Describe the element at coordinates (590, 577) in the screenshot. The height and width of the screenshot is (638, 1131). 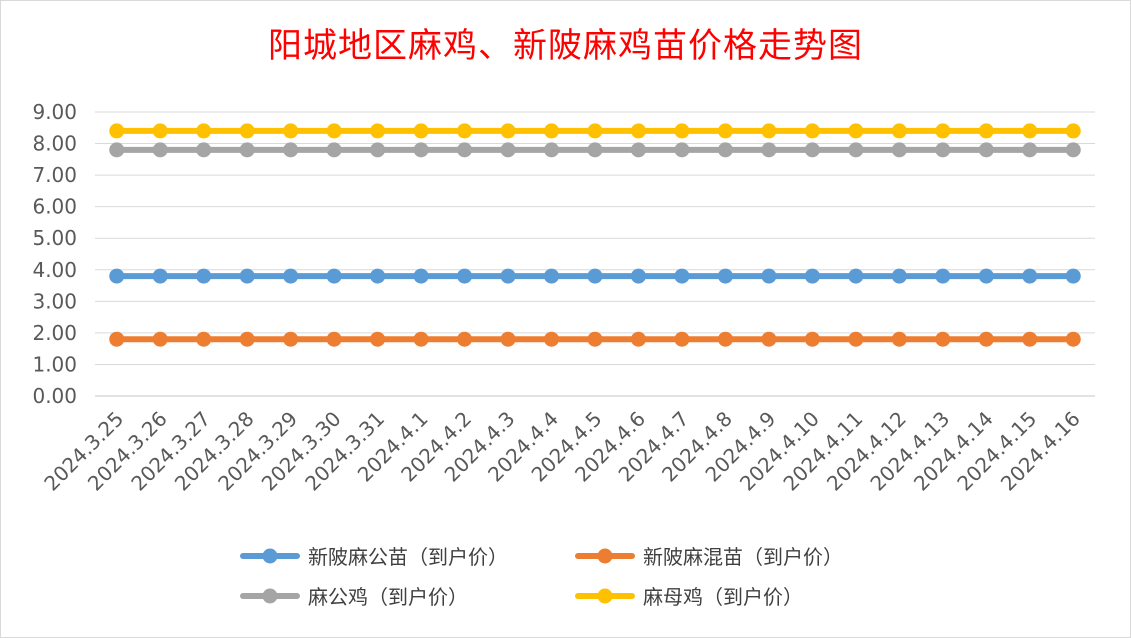
I see `legend: 新陂麻公苗（到户价） 新陂麻混苗（到户价） 麻公鸡（到户价） 麻母鸡（到户价）` at that location.